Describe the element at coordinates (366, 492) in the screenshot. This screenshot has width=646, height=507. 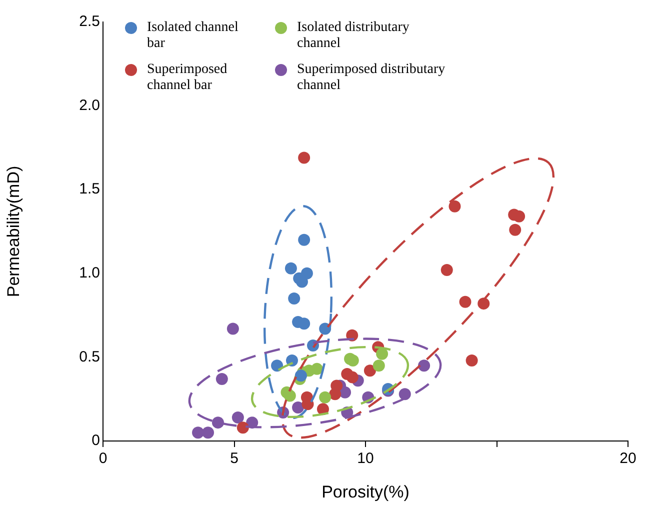
I see `x-axis-title: Porosity(%)` at that location.